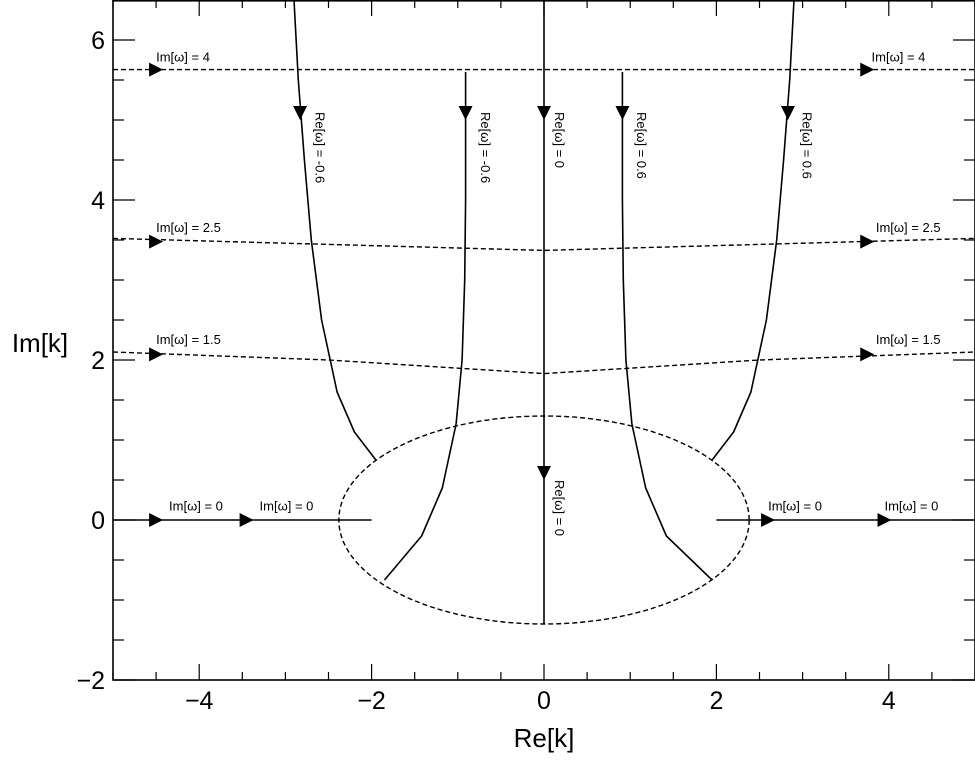 Image resolution: width=975 pixels, height=761 pixels. What do you see at coordinates (98, 41) in the screenshot?
I see `y-tick-label: 6` at bounding box center [98, 41].